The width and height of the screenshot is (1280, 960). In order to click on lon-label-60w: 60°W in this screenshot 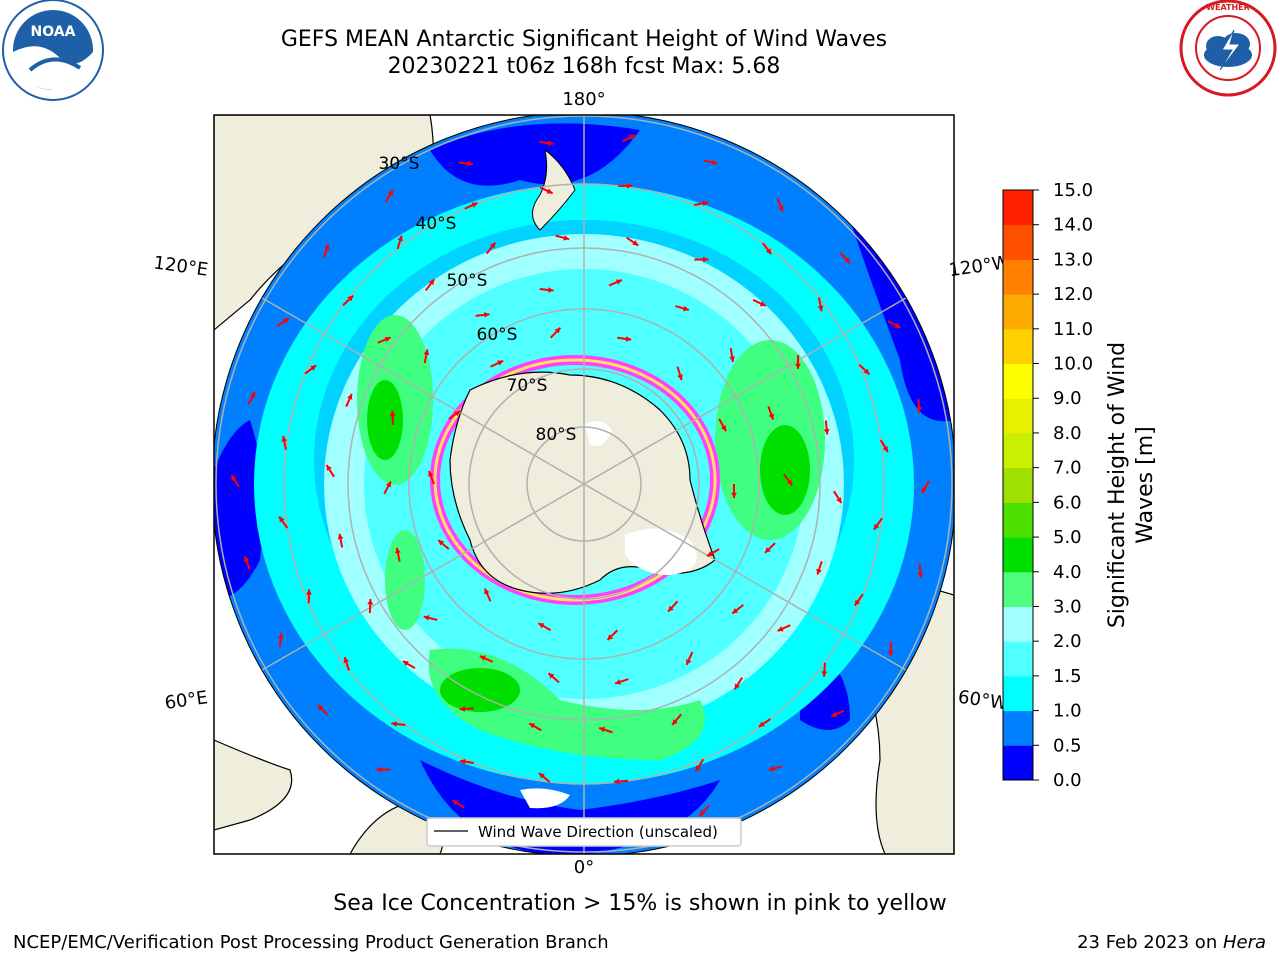, I will do `click(983, 701)`.